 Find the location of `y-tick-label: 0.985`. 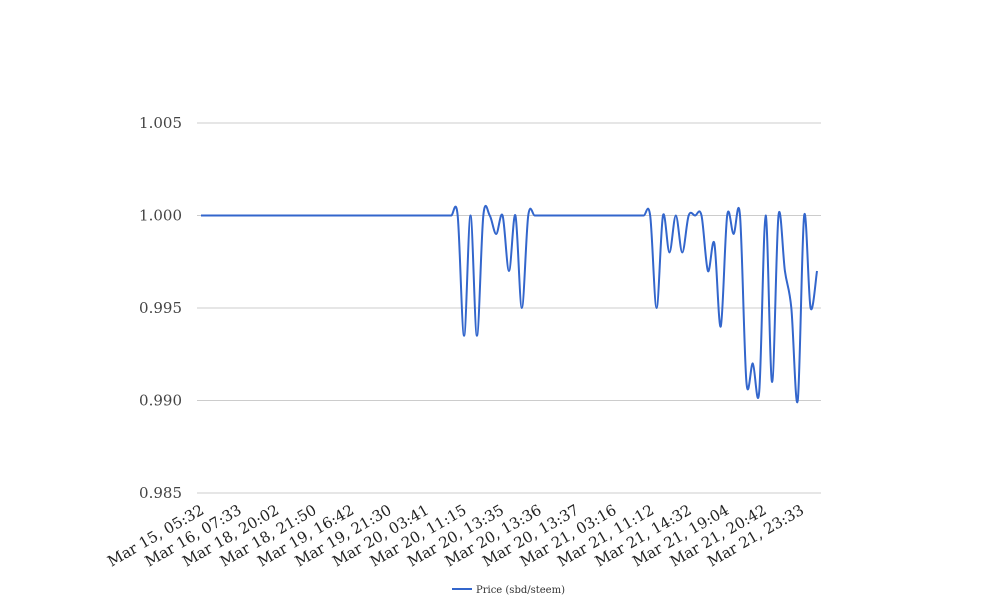

y-tick-label: 0.985 is located at coordinates (160, 493).